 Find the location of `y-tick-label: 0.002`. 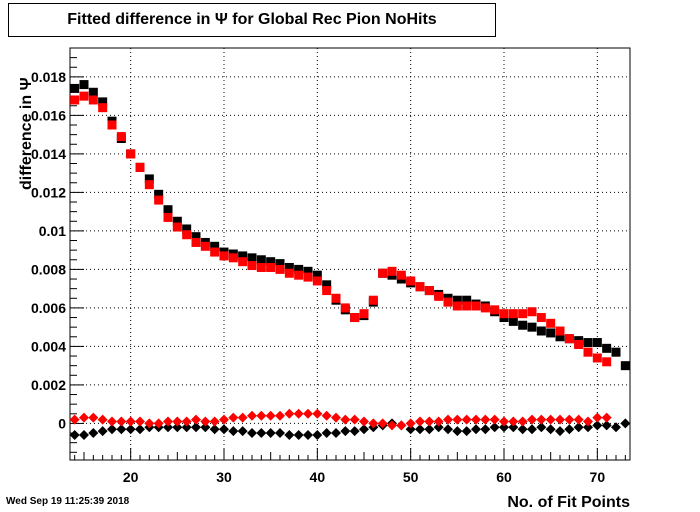

y-tick-label: 0.002 is located at coordinates (48, 385).